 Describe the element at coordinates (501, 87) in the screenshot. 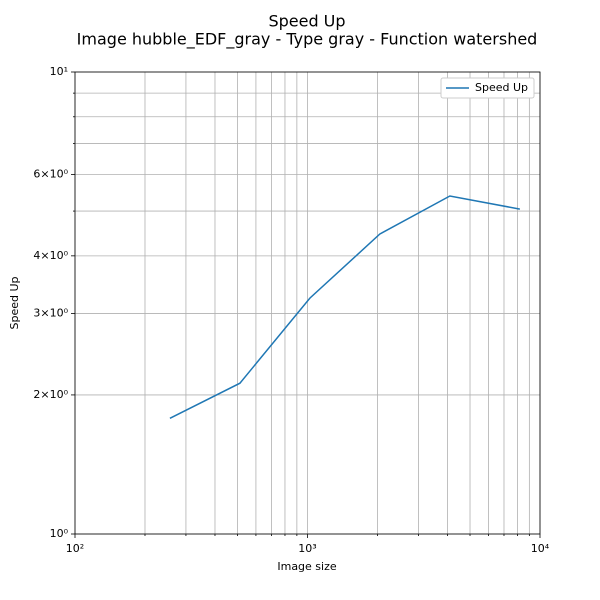

I see `legend-label: Speed Up` at that location.